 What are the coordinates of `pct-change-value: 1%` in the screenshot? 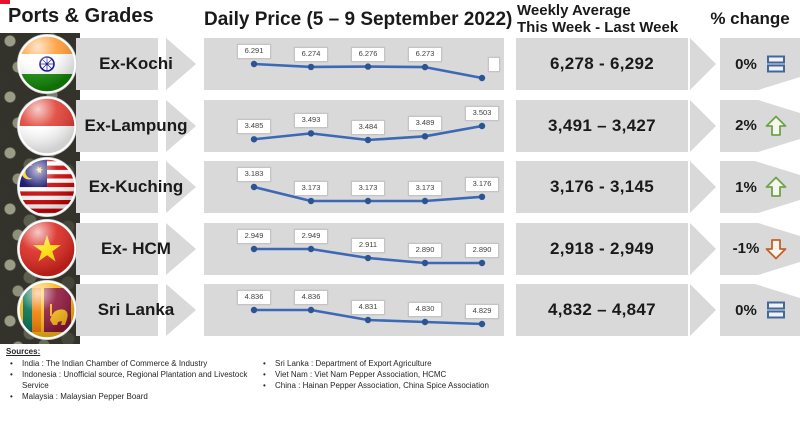 It's located at (746, 187).